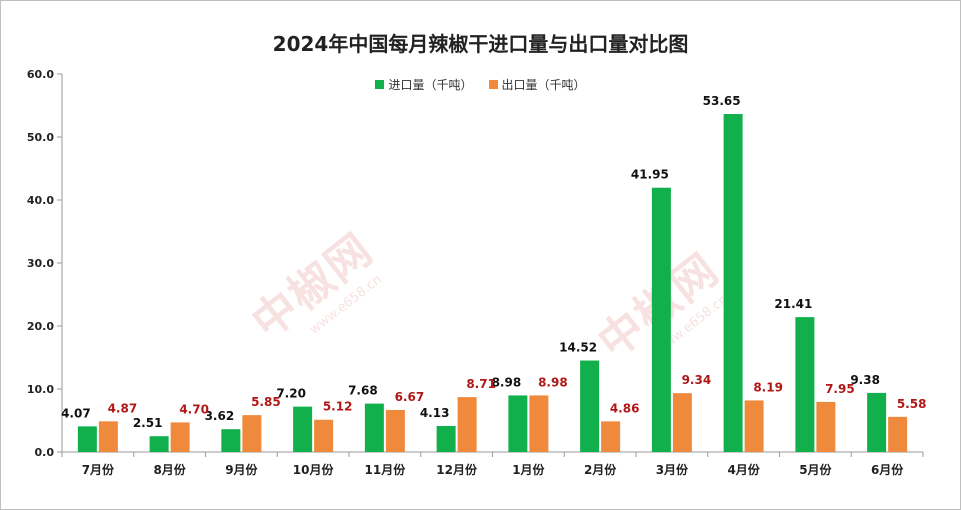 This screenshot has width=961, height=510. What do you see at coordinates (625, 408) in the screenshot?
I see `export-value-label: 4.86` at bounding box center [625, 408].